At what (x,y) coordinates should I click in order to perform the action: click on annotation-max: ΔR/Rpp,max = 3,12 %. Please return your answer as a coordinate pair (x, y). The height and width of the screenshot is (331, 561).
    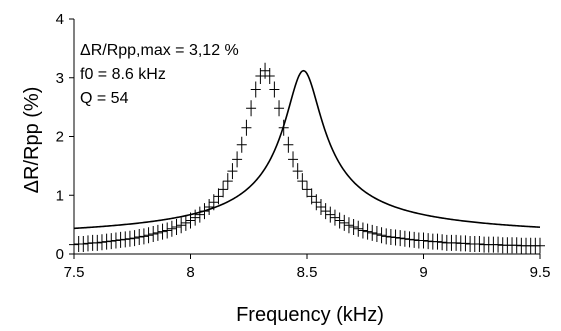
    Looking at the image, I should click on (159, 50).